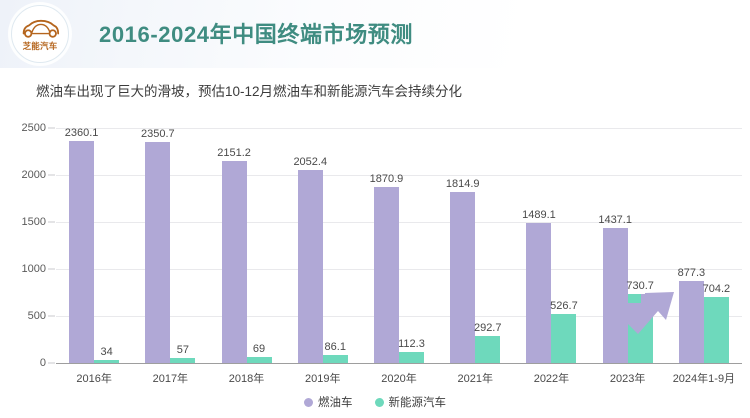 Image resolution: width=750 pixels, height=418 pixels. What do you see at coordinates (256, 34) in the screenshot?
I see `page-title: 2016-2024年中国终端市场预测` at bounding box center [256, 34].